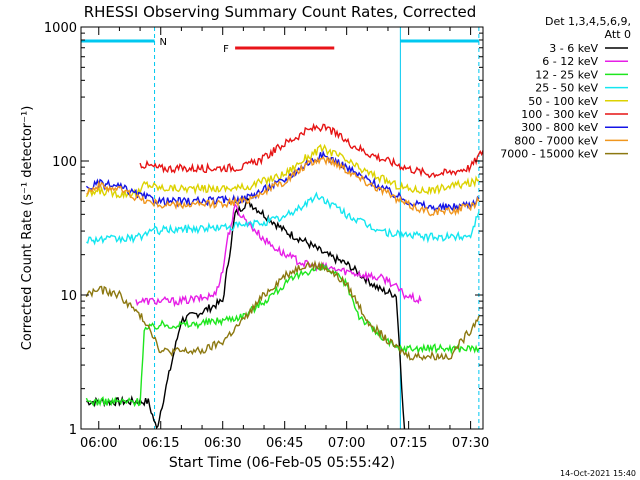  I want to click on legend-label: 3 - 6 keV, so click(573, 48).